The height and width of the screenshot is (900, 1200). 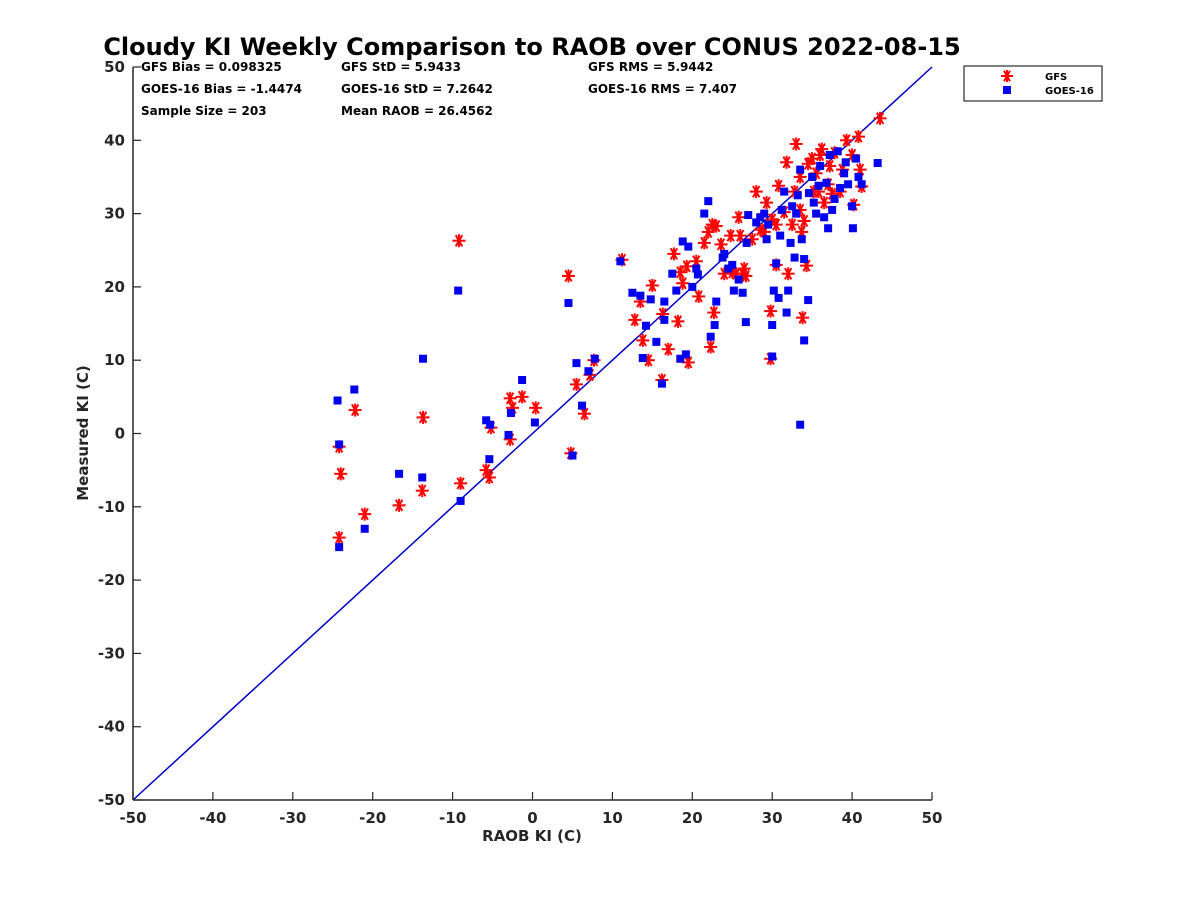 What do you see at coordinates (114, 140) in the screenshot?
I see `y-tick-label: 40` at bounding box center [114, 140].